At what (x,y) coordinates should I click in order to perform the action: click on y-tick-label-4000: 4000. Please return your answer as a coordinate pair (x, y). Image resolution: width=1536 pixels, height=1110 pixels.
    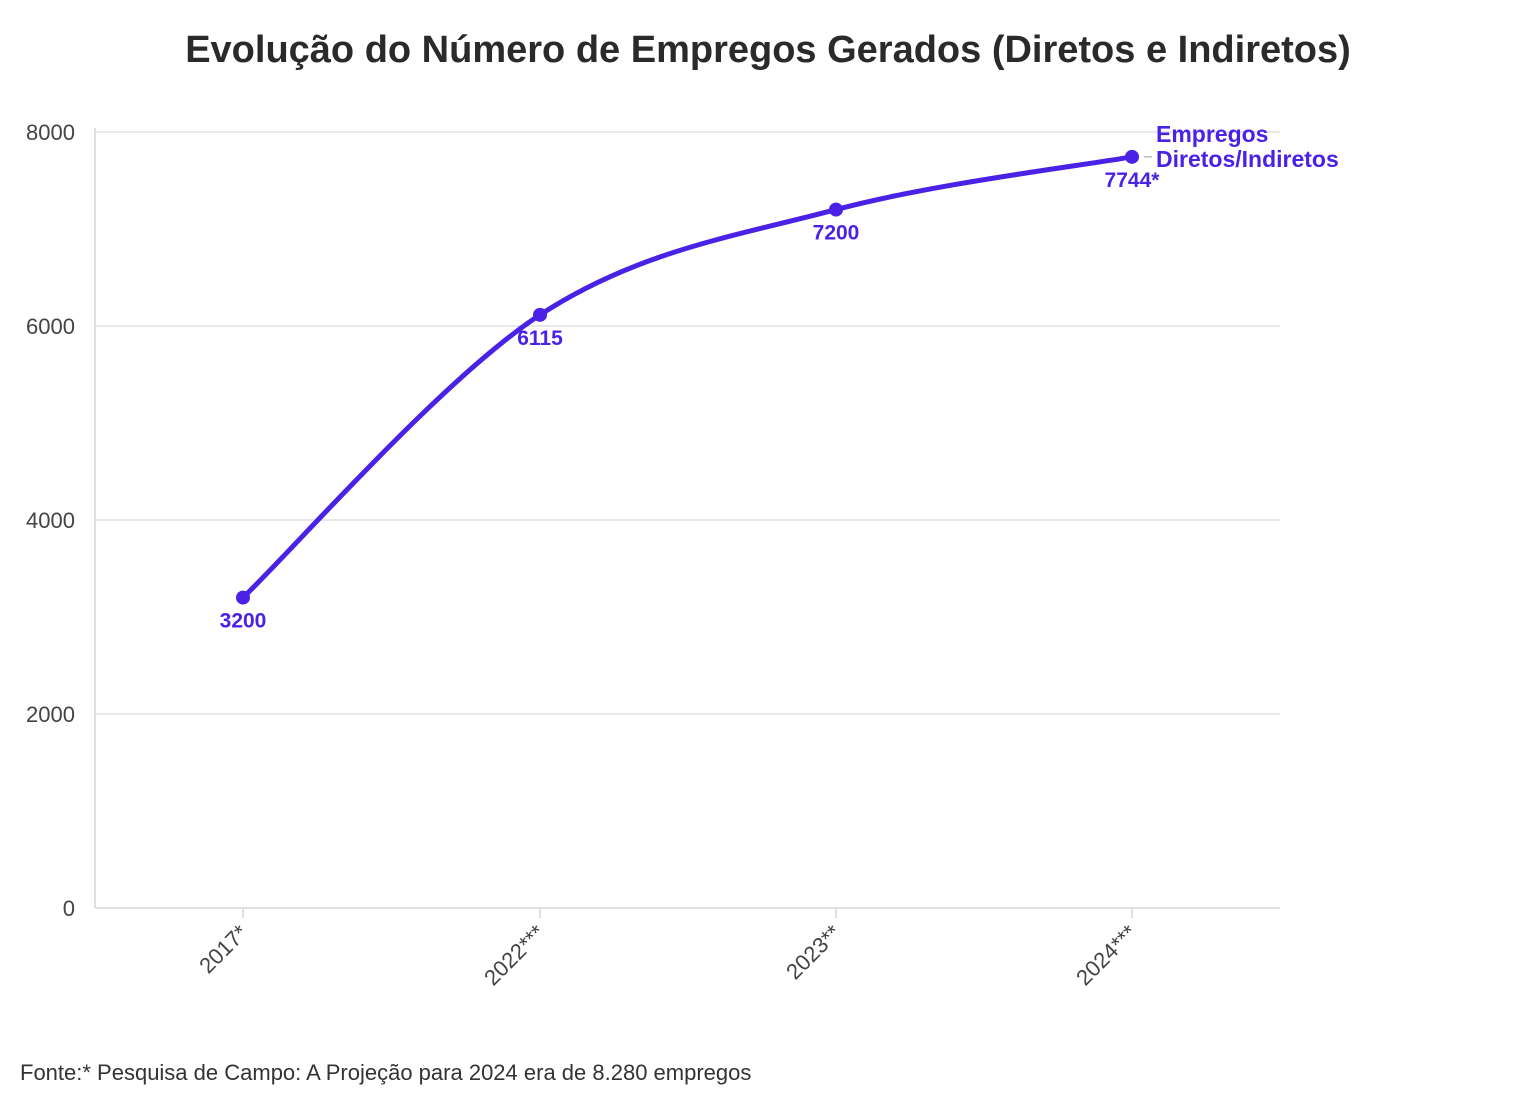
    Looking at the image, I should click on (50, 520).